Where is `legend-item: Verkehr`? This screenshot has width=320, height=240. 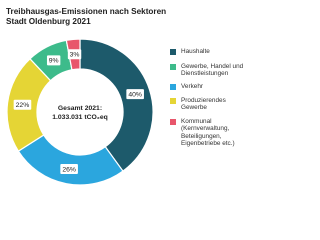
legend-item: Verkehr is located at coordinates (208, 86).